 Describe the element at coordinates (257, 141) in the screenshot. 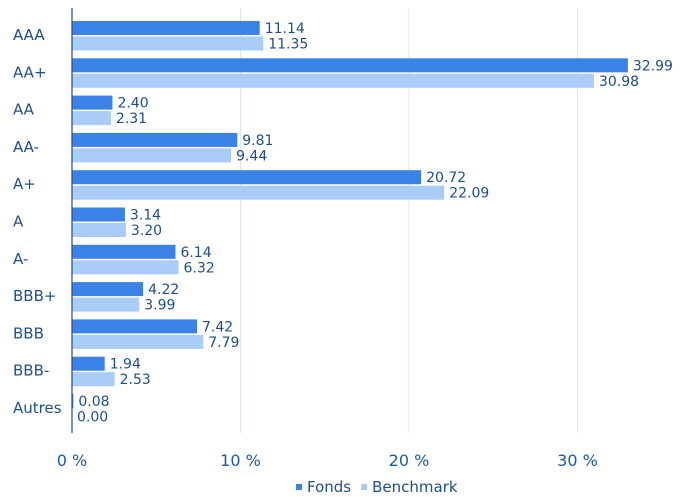

I see `data-label: 9.81` at that location.